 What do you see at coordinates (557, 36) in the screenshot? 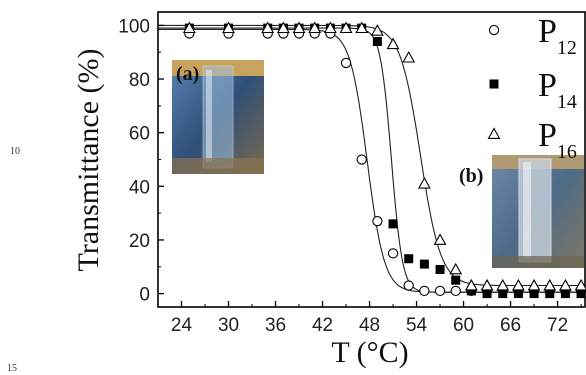
I see `legend-label-0: P12` at bounding box center [557, 36].